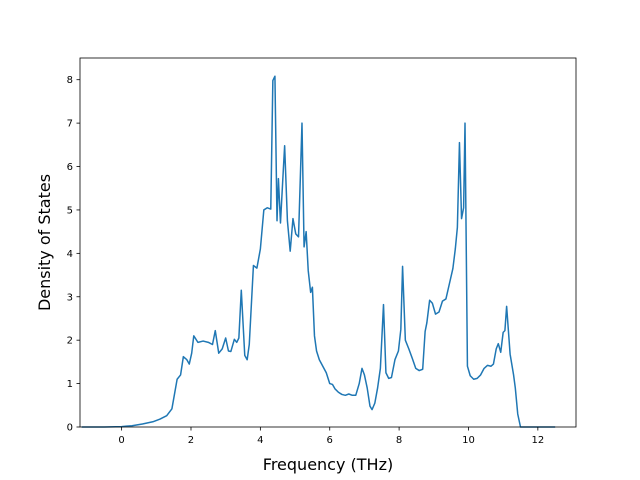  Describe the element at coordinates (70, 124) in the screenshot. I see `y-tick-label: 7` at that location.